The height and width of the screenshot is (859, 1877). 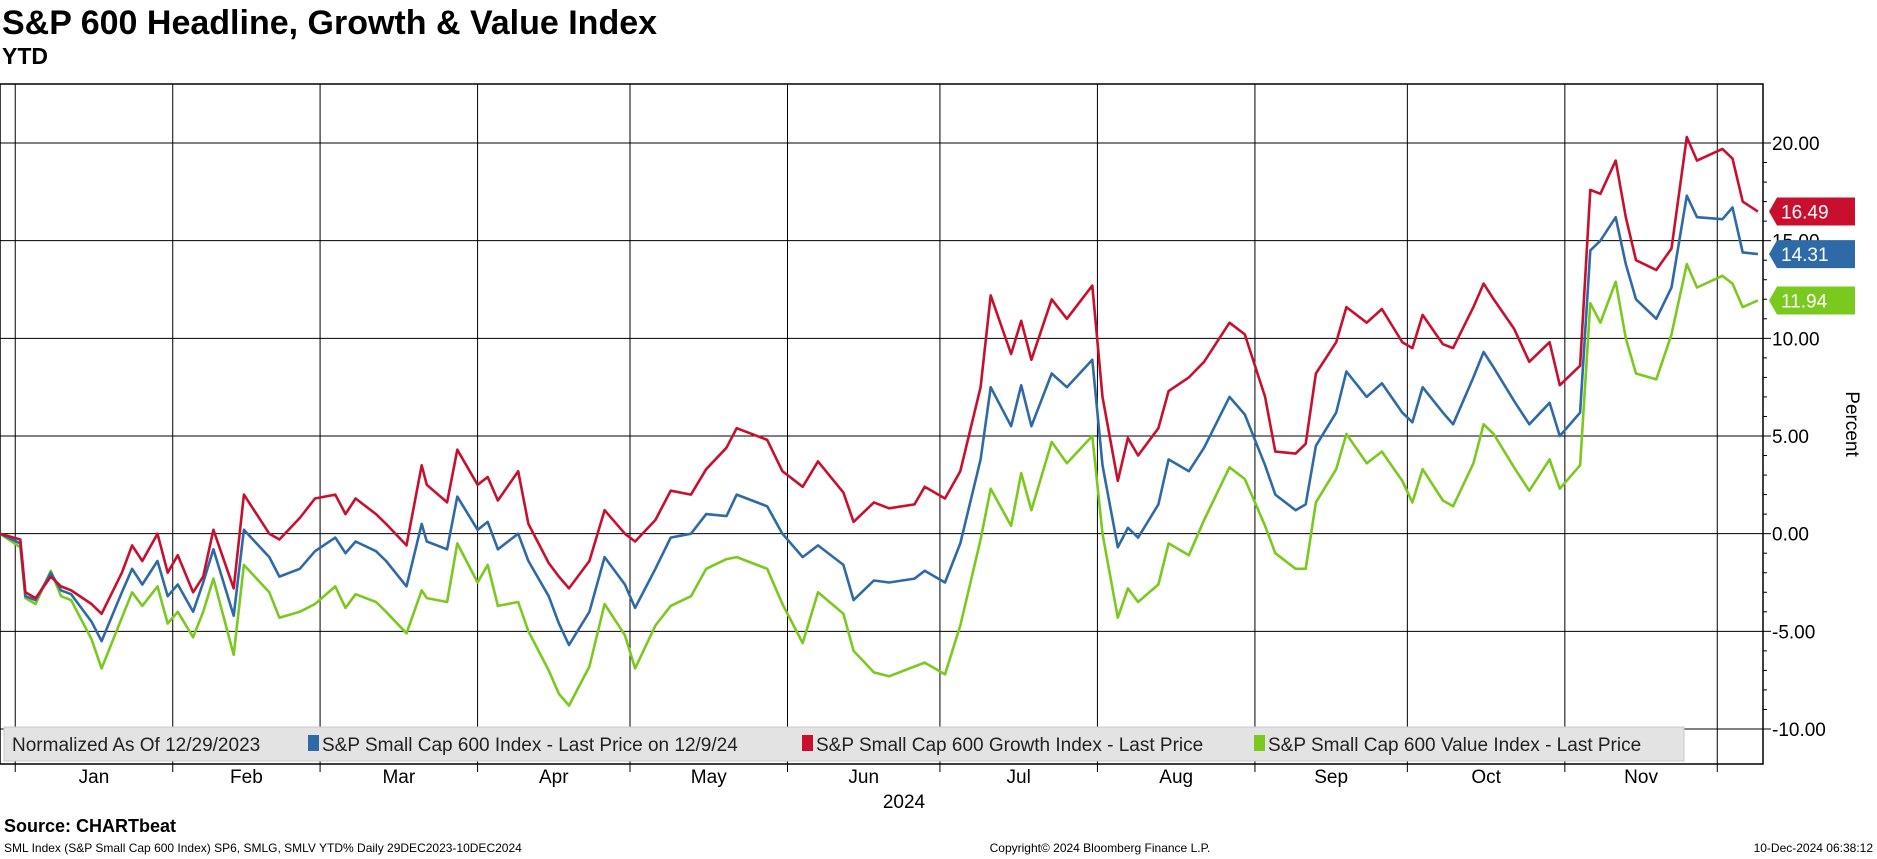 I want to click on x-month-label: Sep, so click(x=1331, y=777).